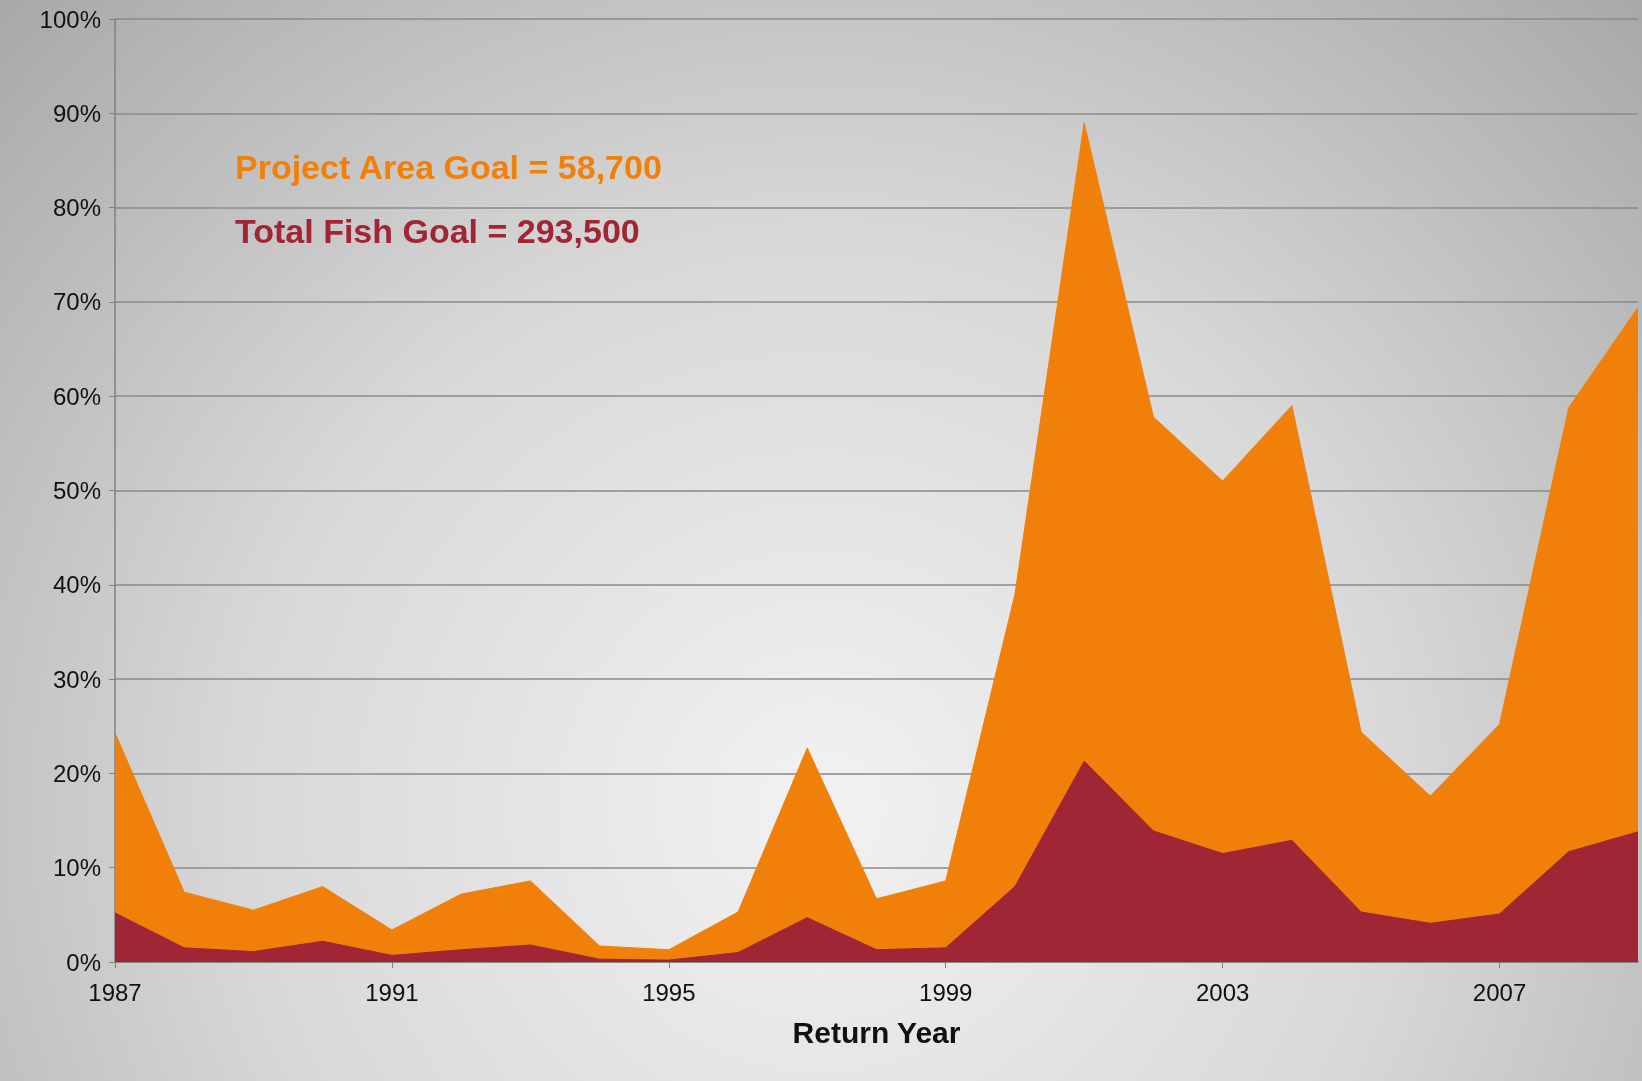  Describe the element at coordinates (76, 585) in the screenshot. I see `y-tick-label: 40%` at that location.